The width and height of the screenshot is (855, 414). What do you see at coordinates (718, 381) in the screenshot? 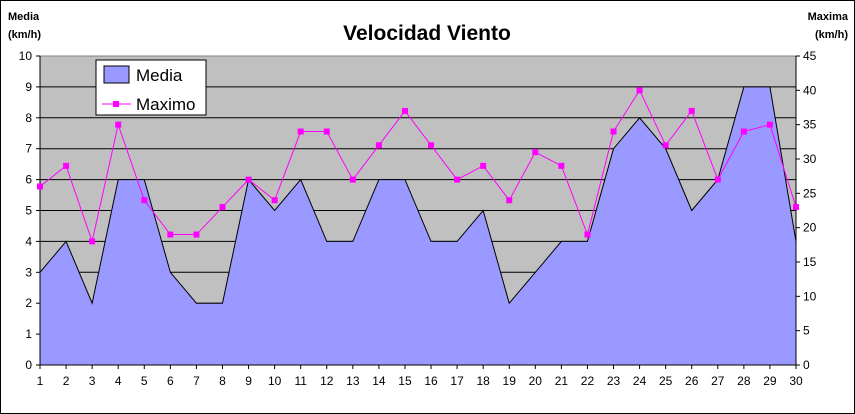
I see `x-tick-label: 27` at bounding box center [718, 381].